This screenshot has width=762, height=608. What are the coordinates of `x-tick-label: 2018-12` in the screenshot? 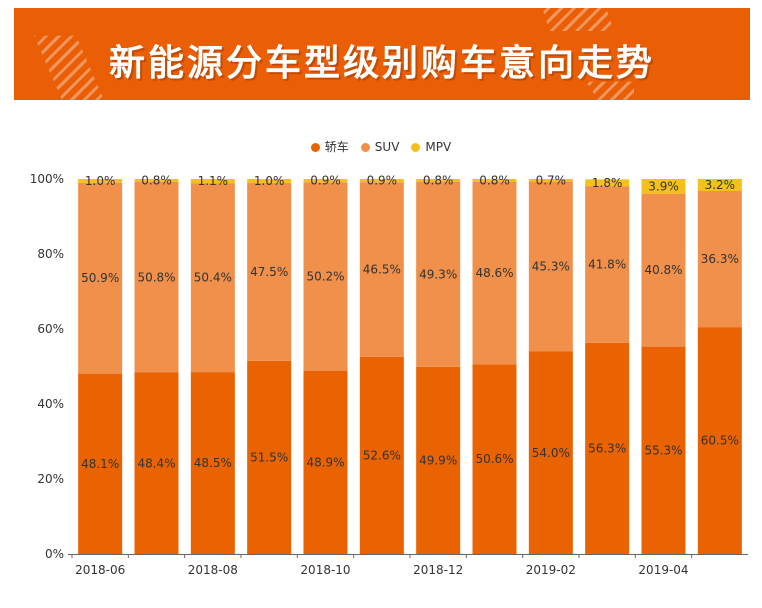 It's located at (438, 570).